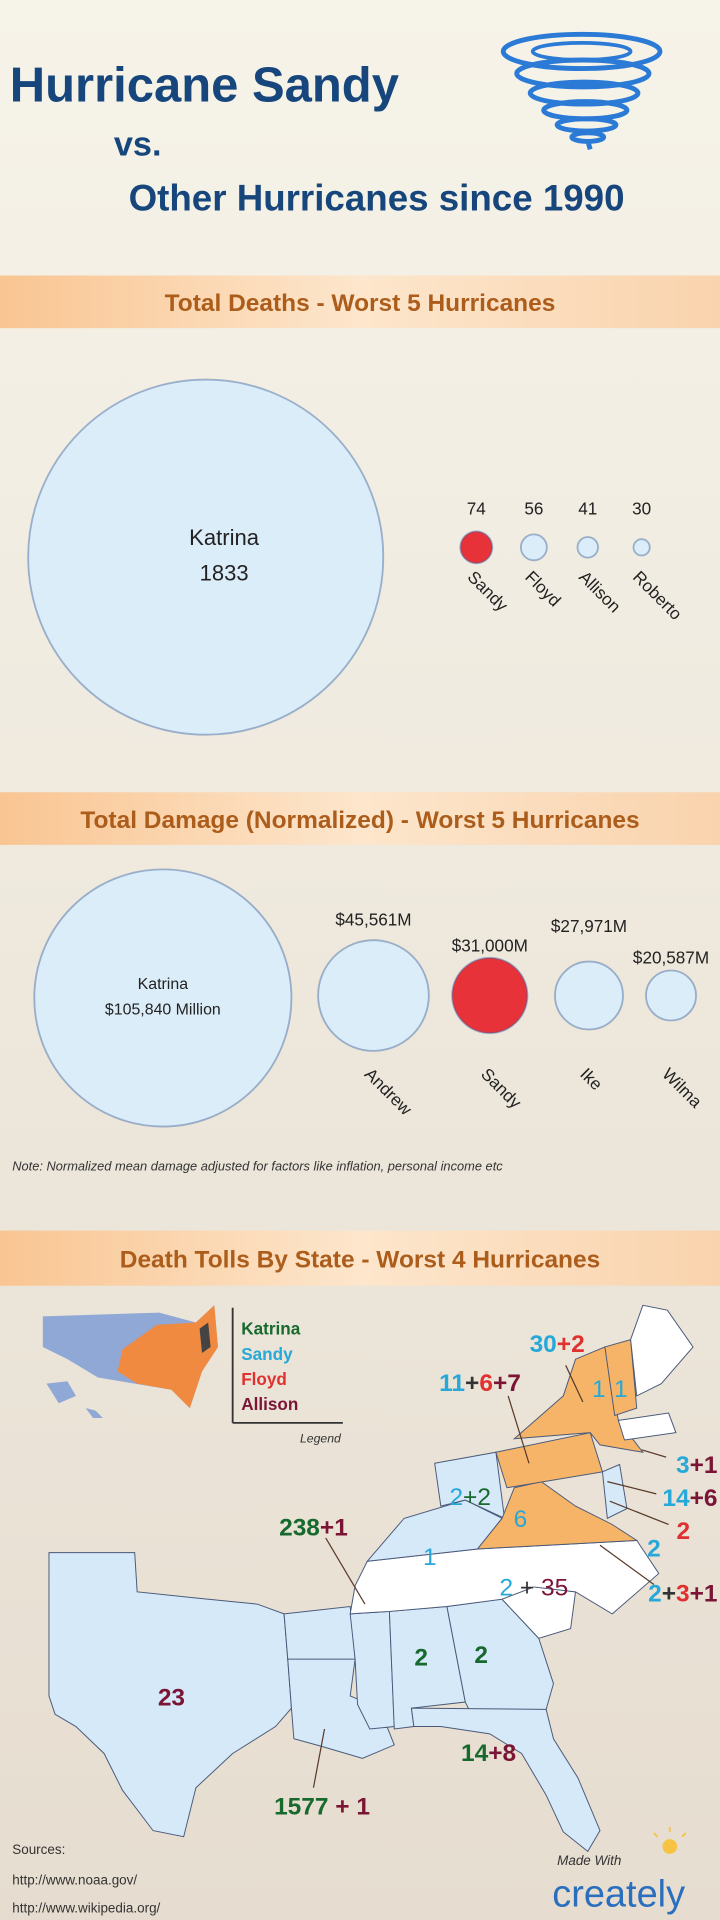 The image size is (720, 1920). Describe the element at coordinates (269, 1404) in the screenshot. I see `legend-item: Allison` at that location.